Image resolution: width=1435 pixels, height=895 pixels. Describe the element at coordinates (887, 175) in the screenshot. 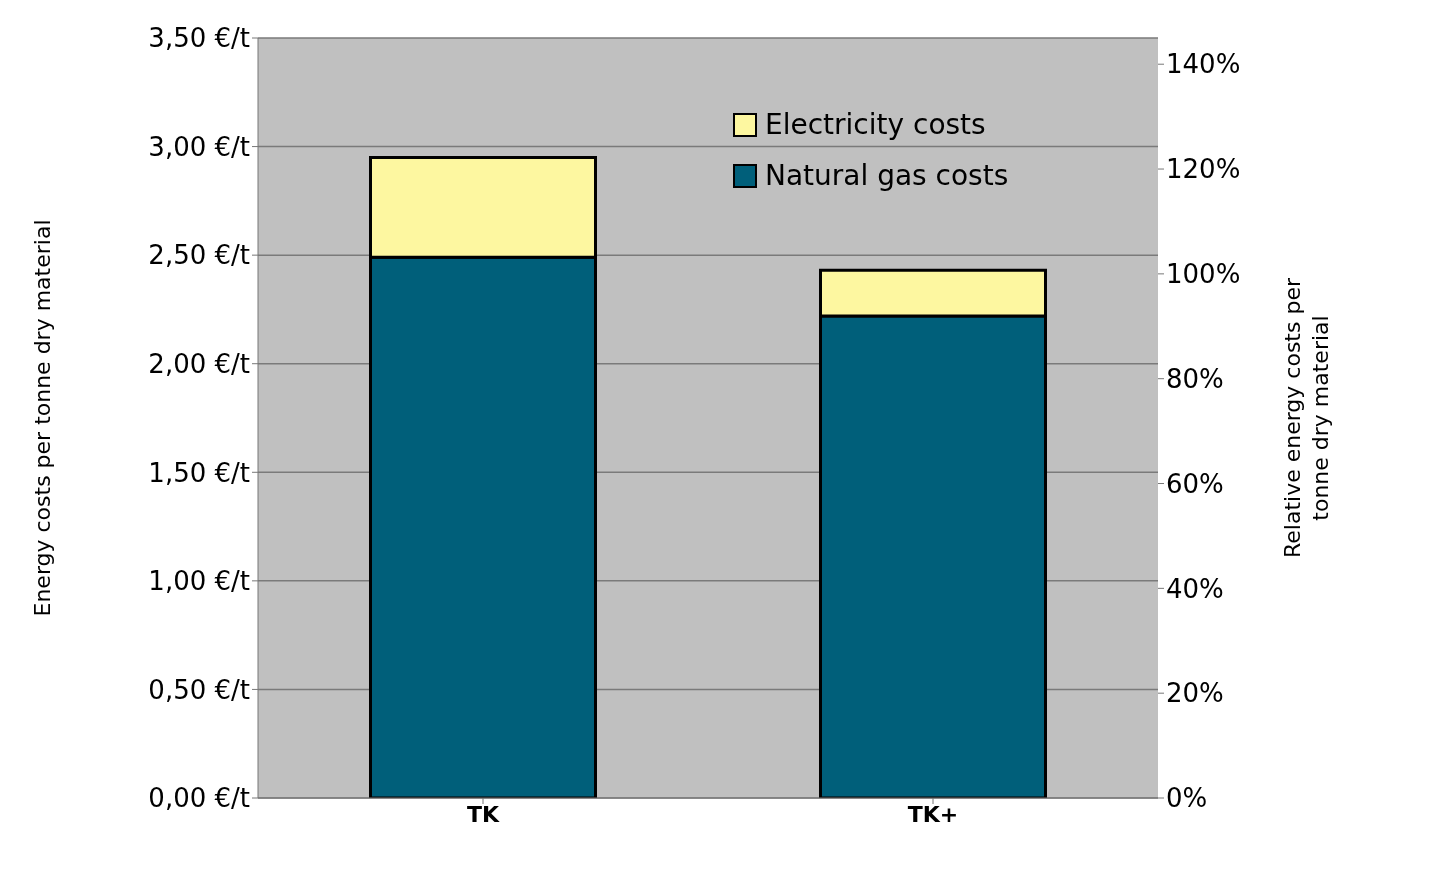

I see `legend-label: Natural gas costs` at that location.